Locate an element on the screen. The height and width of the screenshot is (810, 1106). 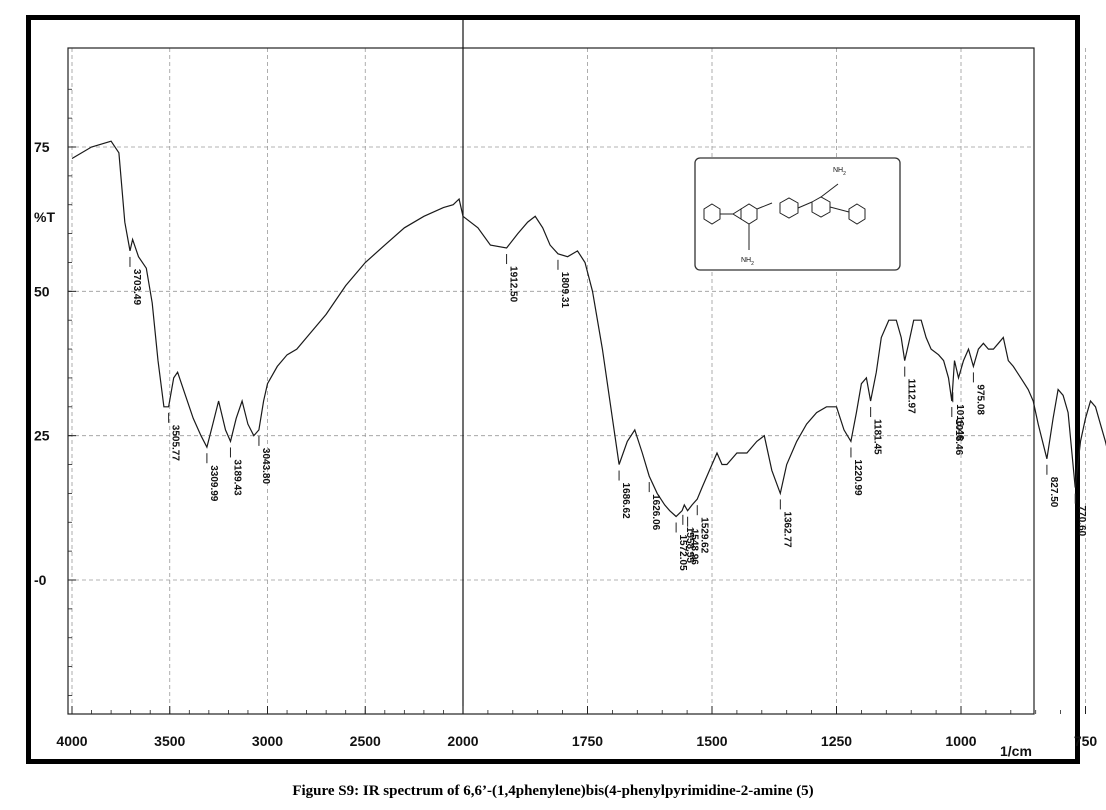
x-tick-label: 2000 is located at coordinates (462, 741).